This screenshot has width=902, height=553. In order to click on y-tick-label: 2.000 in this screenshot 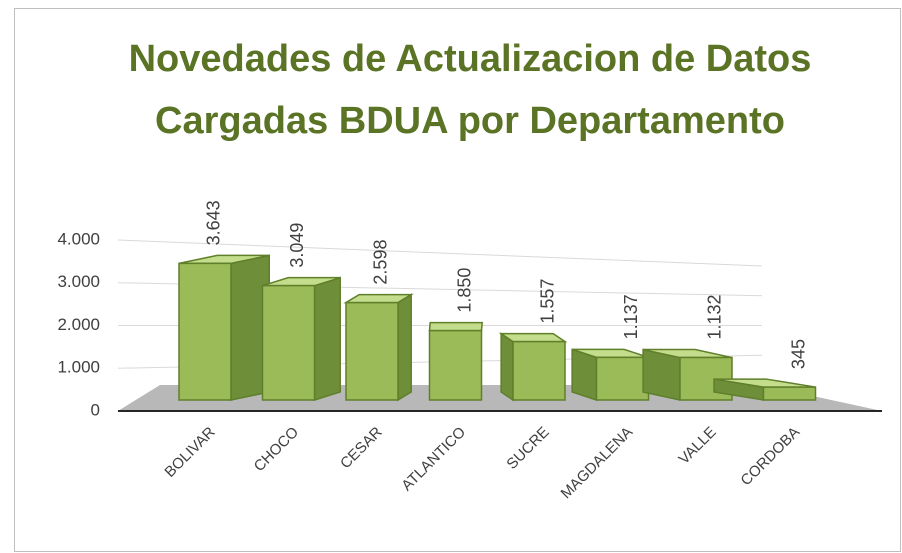, I will do `click(78, 324)`.